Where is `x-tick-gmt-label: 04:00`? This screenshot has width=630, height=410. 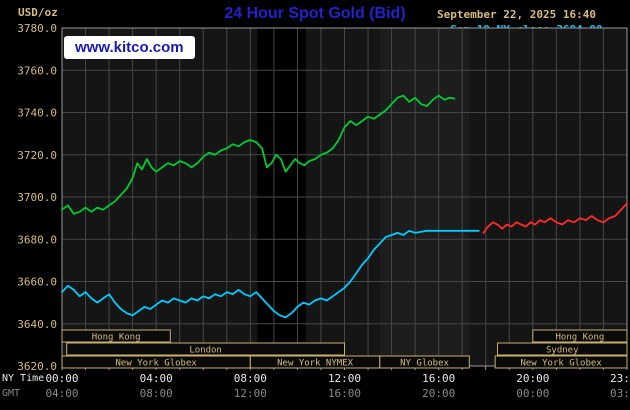 x-tick-gmt-label: 04:00 is located at coordinates (61, 393).